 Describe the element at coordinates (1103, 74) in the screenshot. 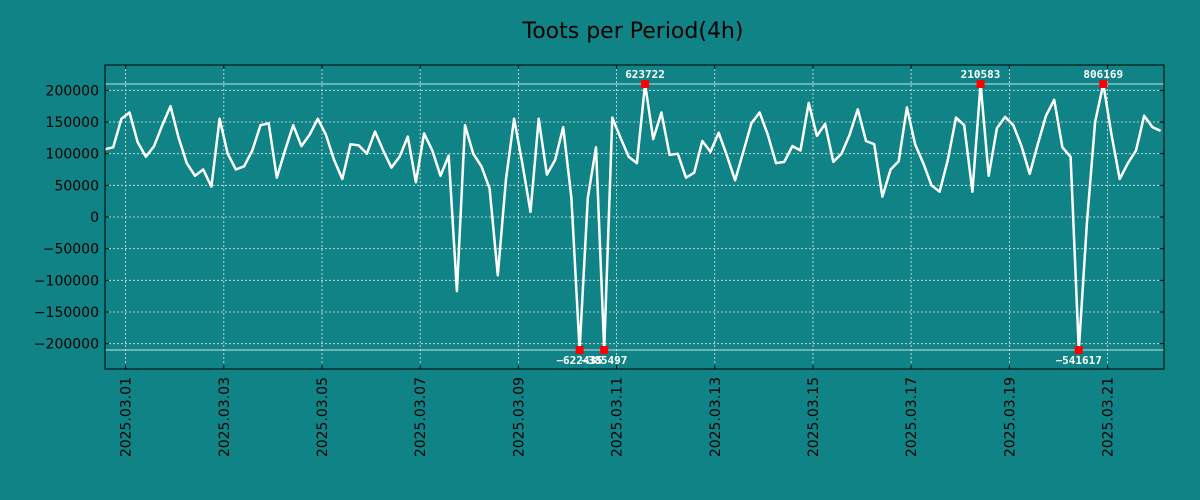

I see `peak-annotation: 806169` at that location.